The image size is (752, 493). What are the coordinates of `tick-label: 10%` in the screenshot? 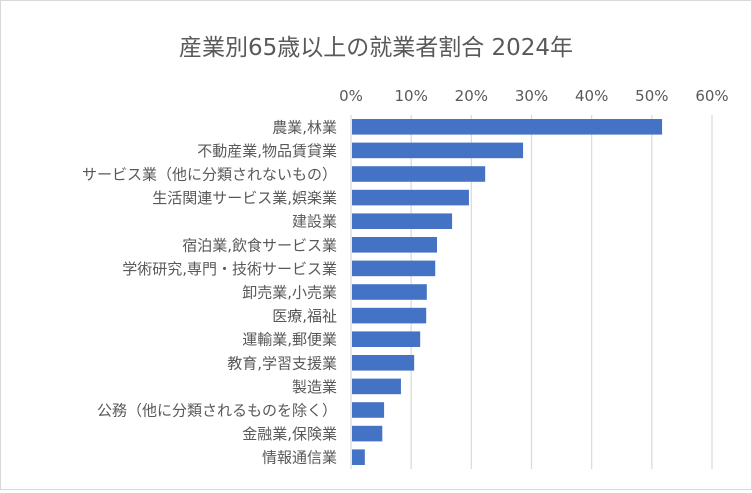 It's located at (410, 96).